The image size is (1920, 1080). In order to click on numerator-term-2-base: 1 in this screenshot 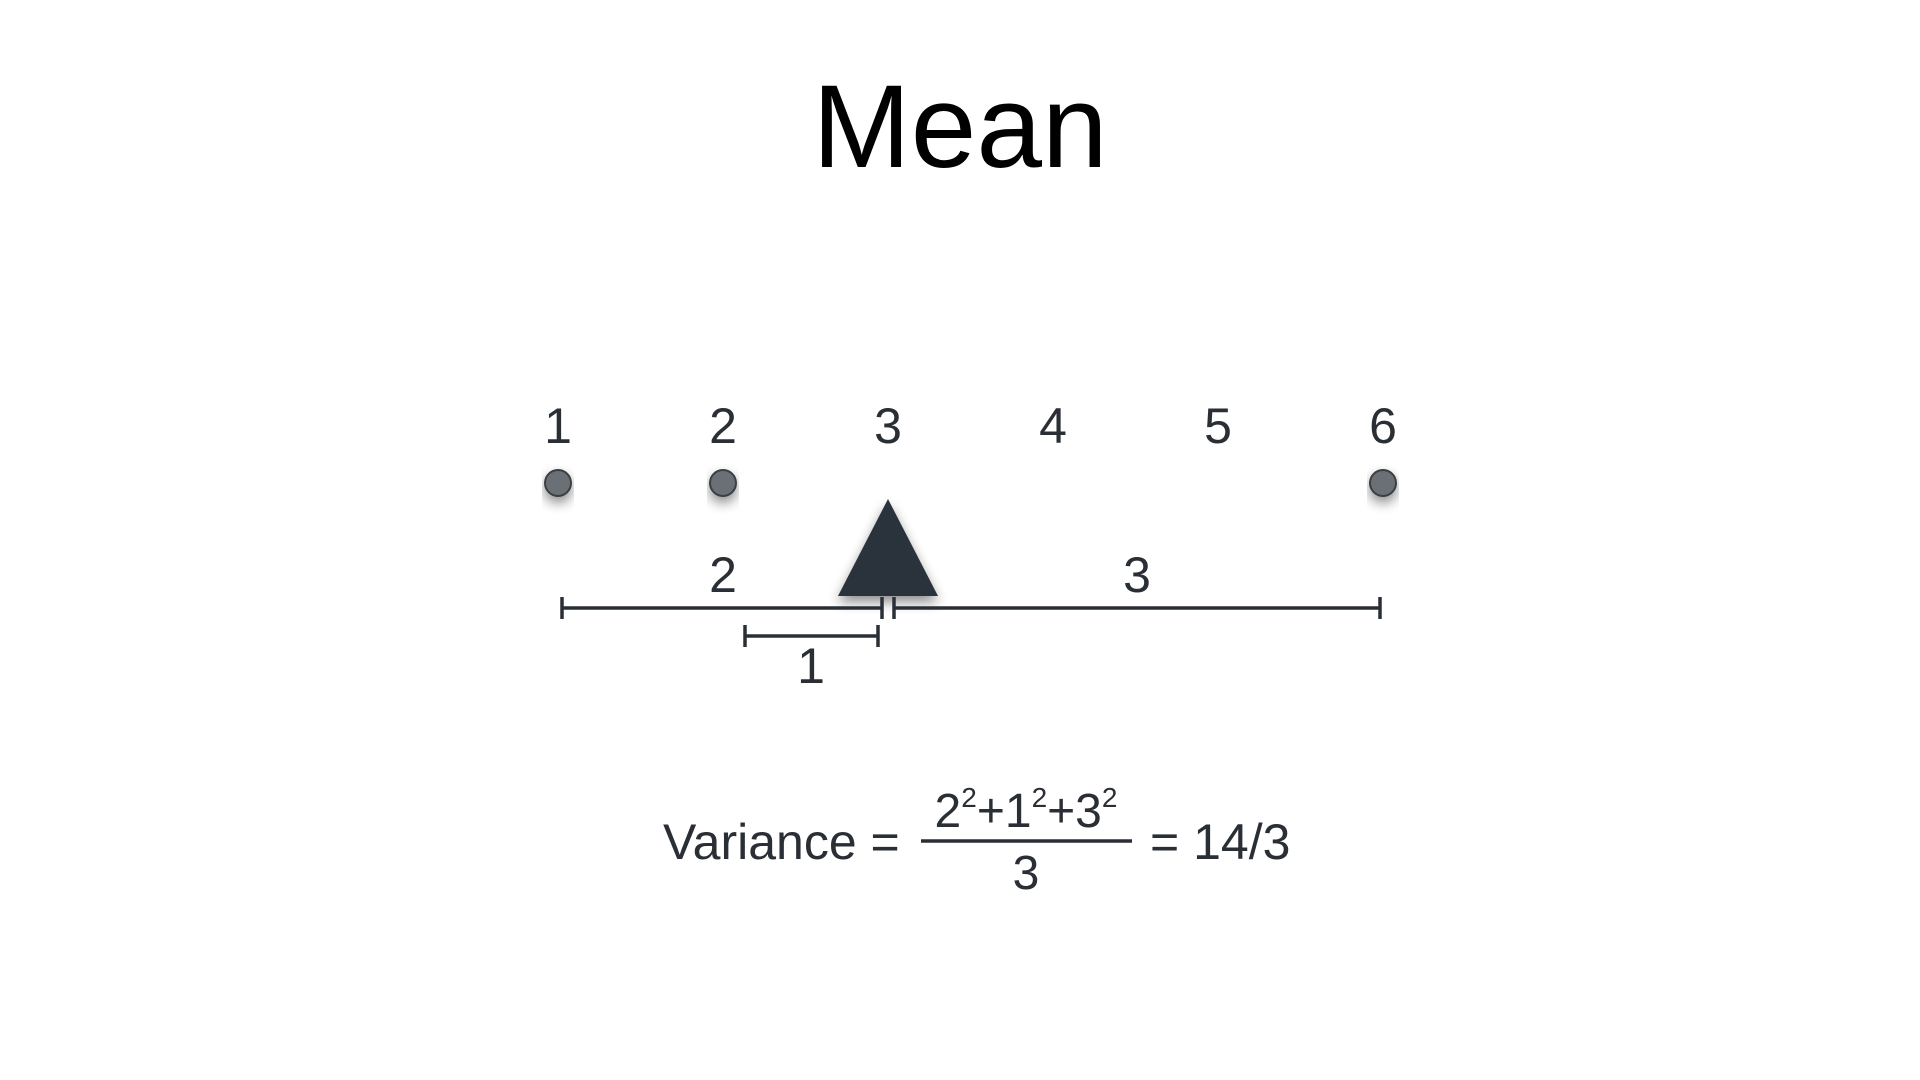, I will do `click(1018, 811)`.